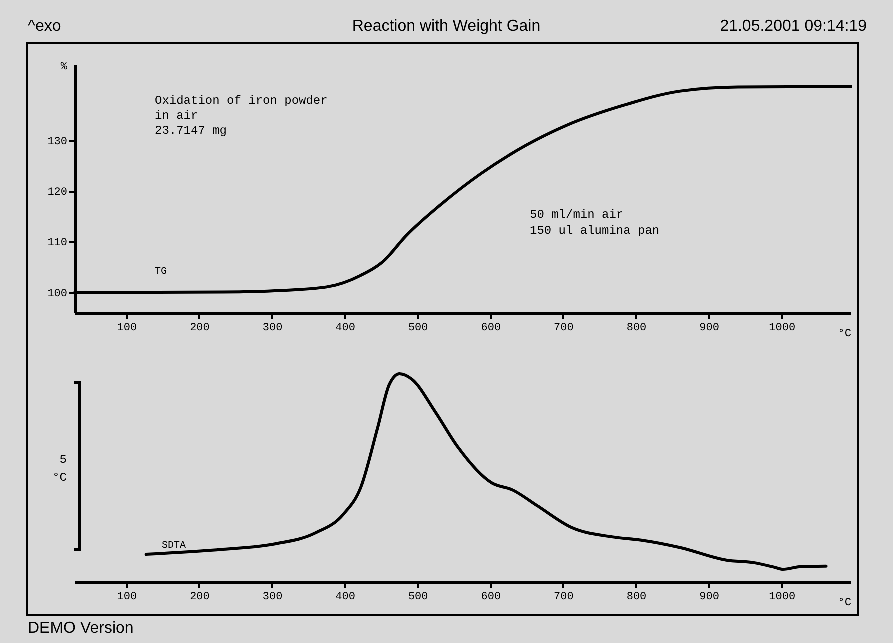  Describe the element at coordinates (176, 116) in the screenshot. I see `annotation: in air` at that location.